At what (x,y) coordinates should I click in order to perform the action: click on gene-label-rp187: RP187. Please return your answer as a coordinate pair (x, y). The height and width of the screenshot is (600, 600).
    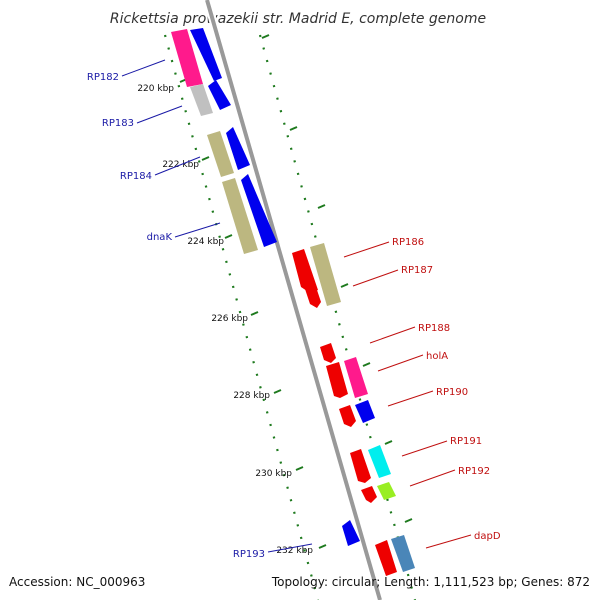
    Looking at the image, I should click on (417, 270).